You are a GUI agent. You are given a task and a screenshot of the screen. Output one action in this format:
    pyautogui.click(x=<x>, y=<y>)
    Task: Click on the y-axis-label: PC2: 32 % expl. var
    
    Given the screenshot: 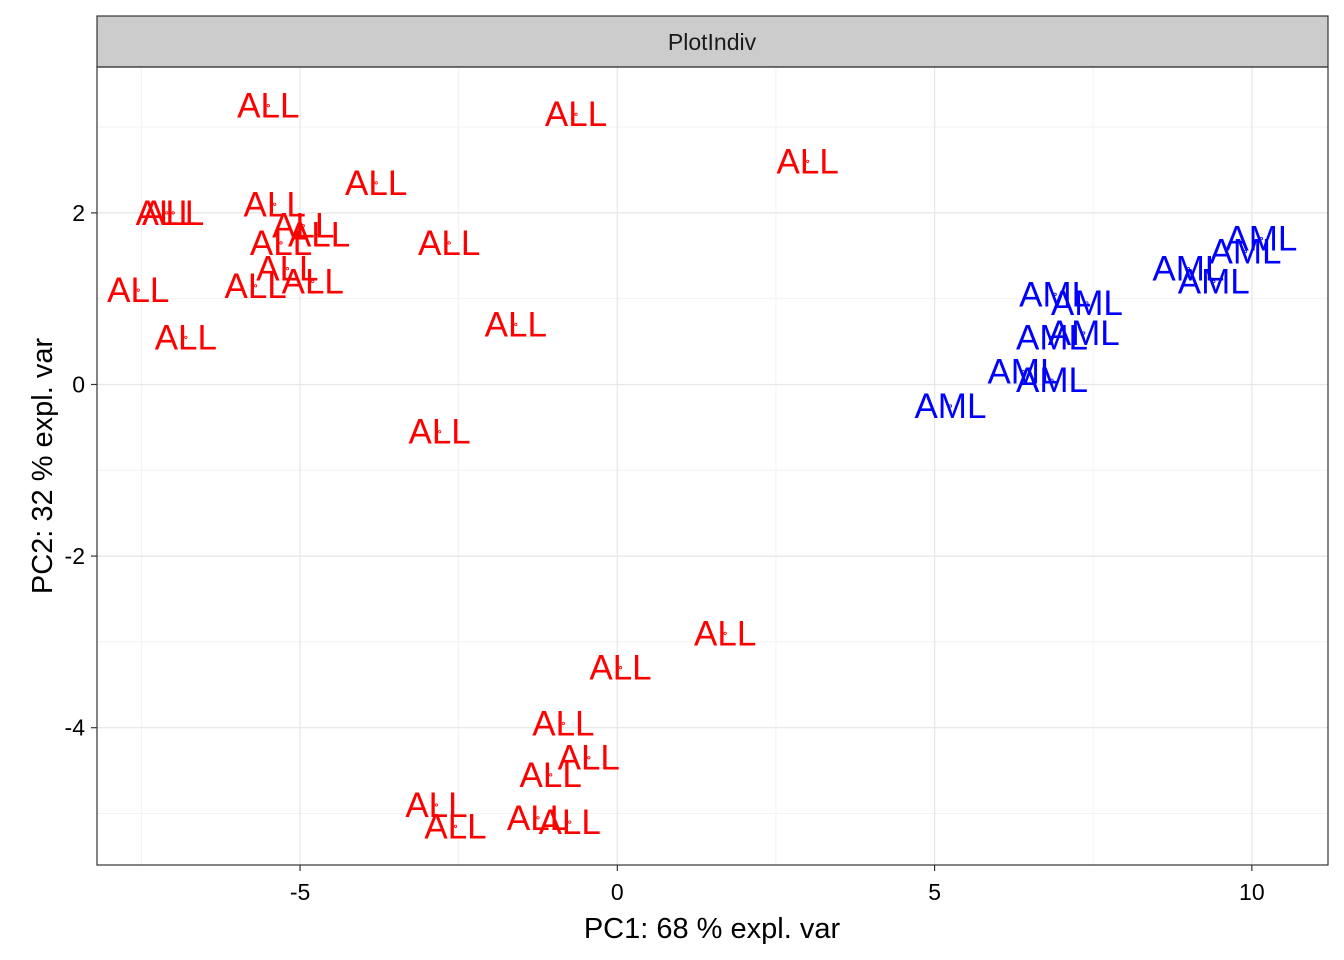 What is the action you would take?
    pyautogui.click(x=43, y=466)
    